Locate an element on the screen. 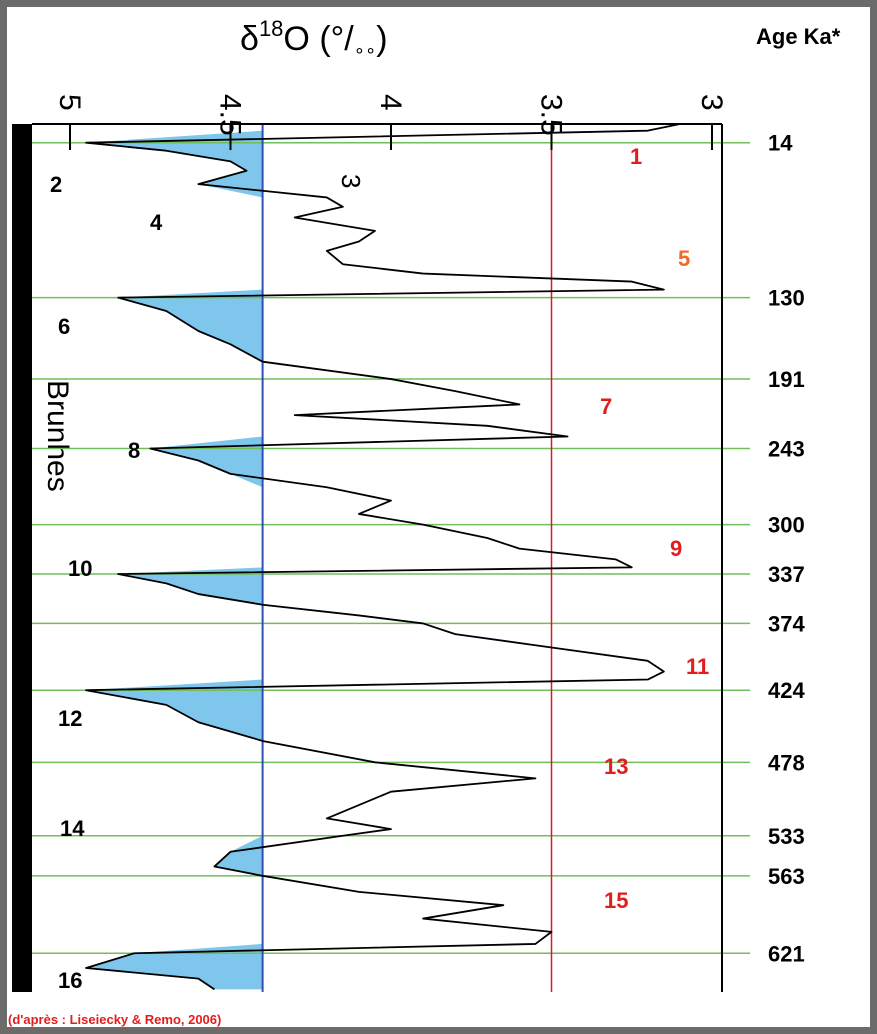 The image size is (877, 1034). chart-title: δ18O (°/∘∘) is located at coordinates (314, 38).